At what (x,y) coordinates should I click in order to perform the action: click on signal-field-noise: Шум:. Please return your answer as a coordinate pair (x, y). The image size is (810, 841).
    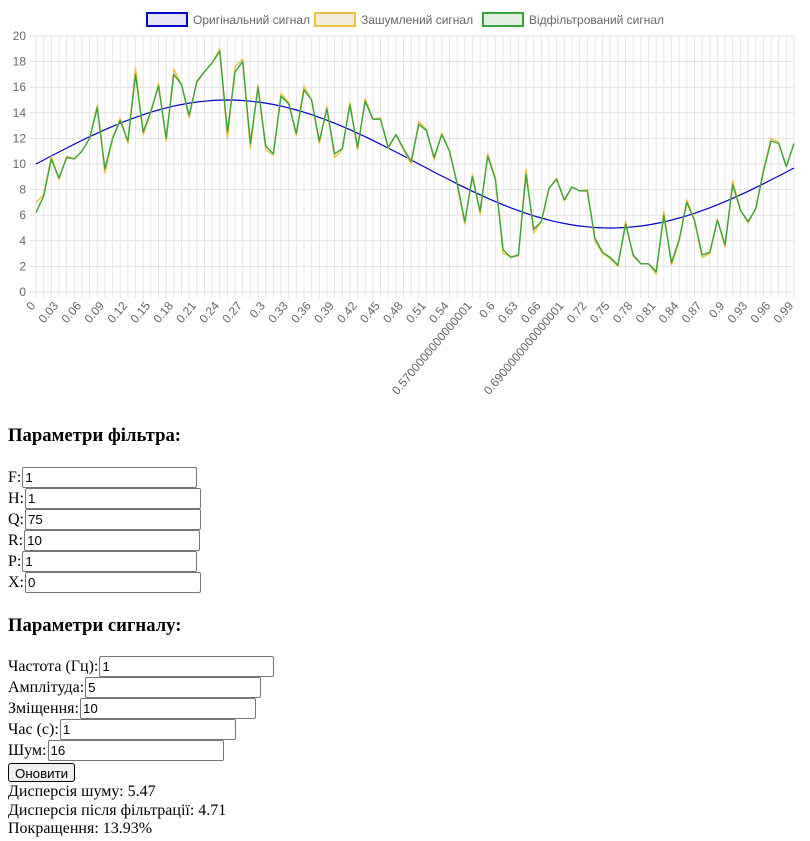
    Looking at the image, I should click on (403, 750).